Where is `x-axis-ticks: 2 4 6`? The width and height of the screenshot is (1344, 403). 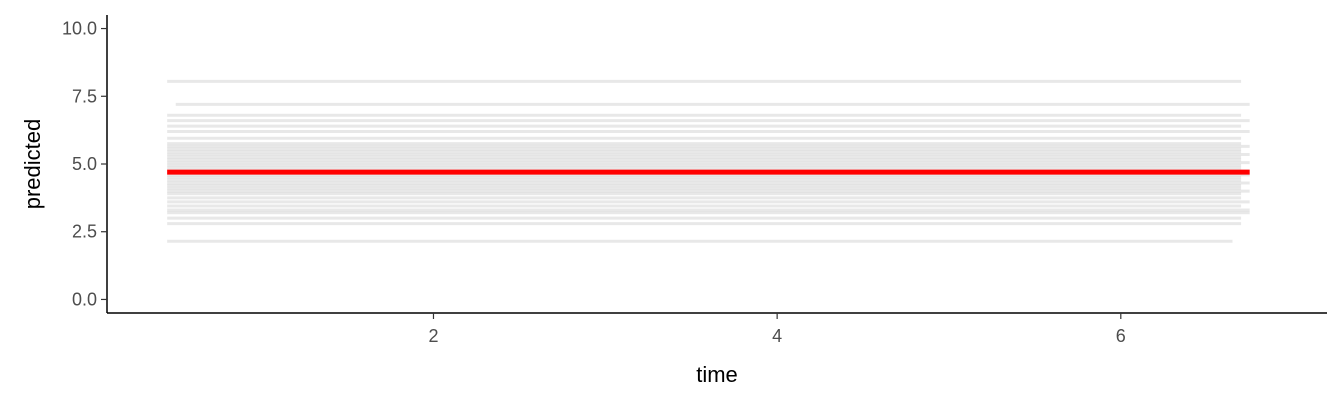 x-axis-ticks: 2 4 6 is located at coordinates (777, 329).